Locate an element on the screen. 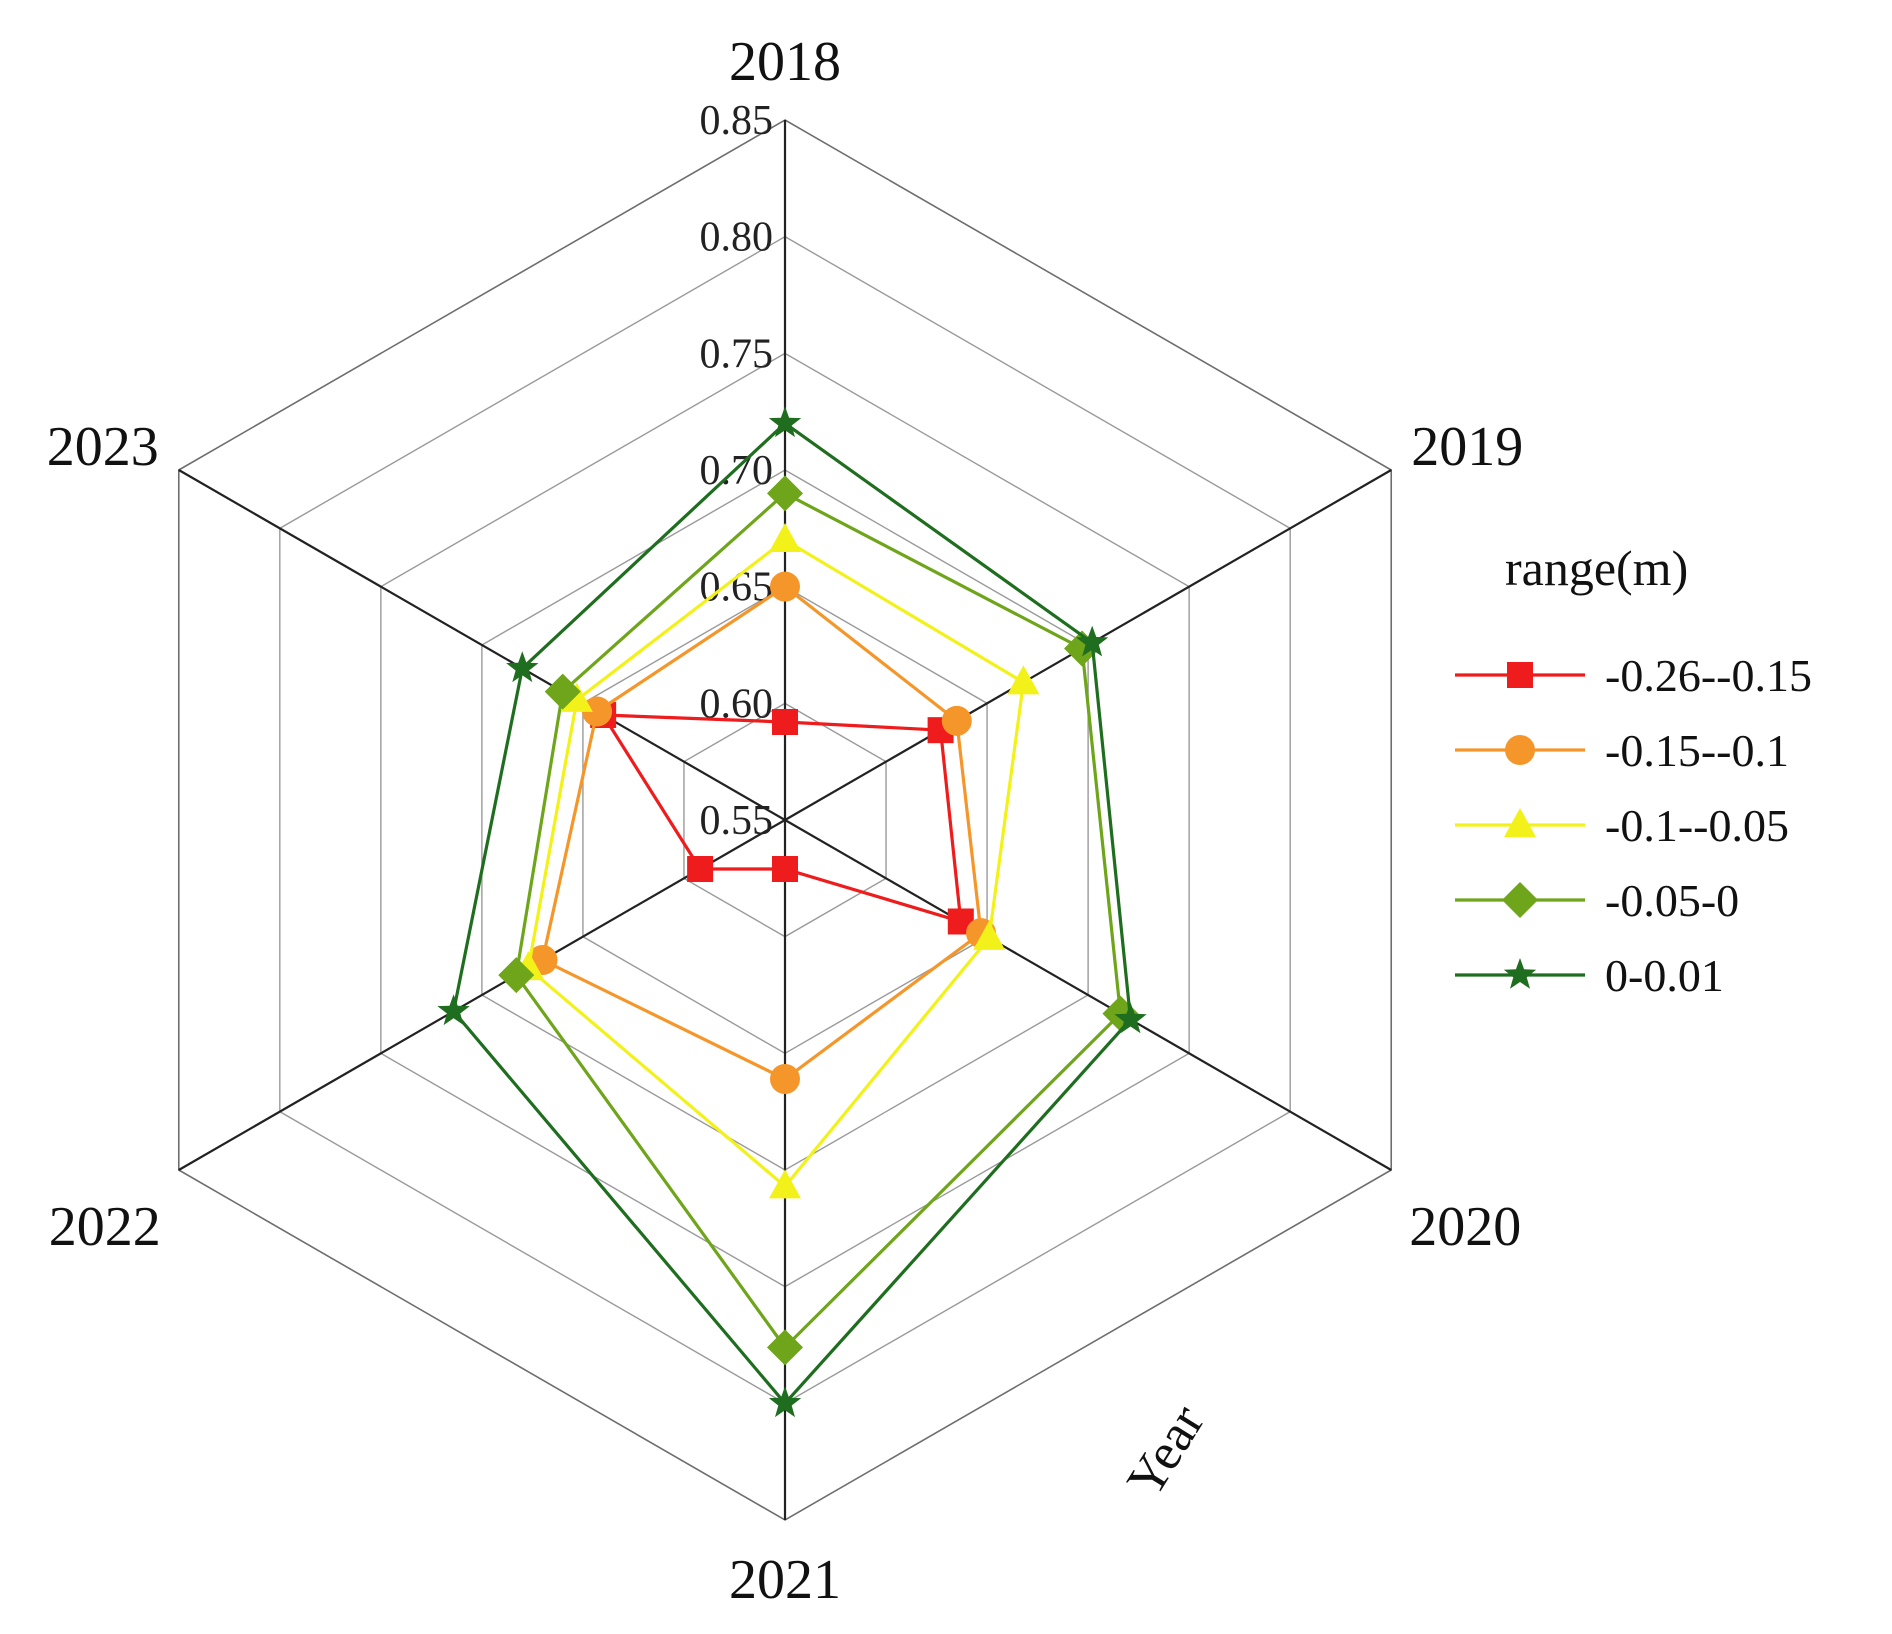  category-label-2018: 2018 is located at coordinates (785, 62).